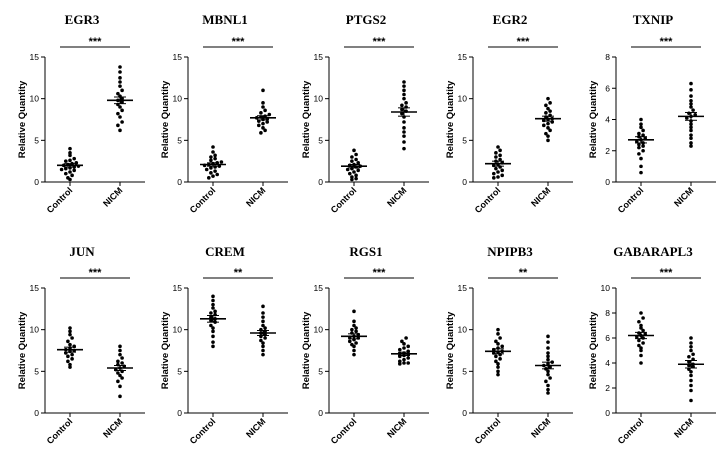  What do you see at coordinates (82, 251) in the screenshot?
I see `panel-title: JUN` at bounding box center [82, 251].